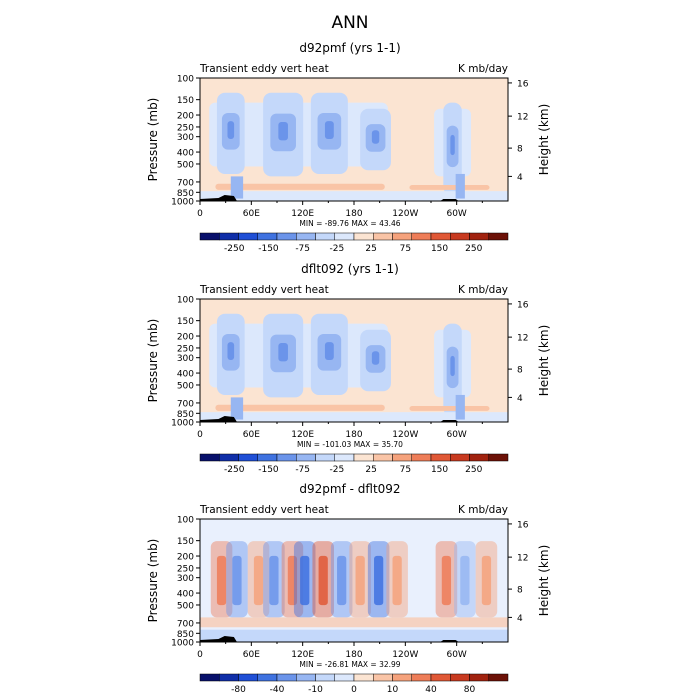  Describe the element at coordinates (431, 690) in the screenshot. I see `colorbar-label: 40` at that location.